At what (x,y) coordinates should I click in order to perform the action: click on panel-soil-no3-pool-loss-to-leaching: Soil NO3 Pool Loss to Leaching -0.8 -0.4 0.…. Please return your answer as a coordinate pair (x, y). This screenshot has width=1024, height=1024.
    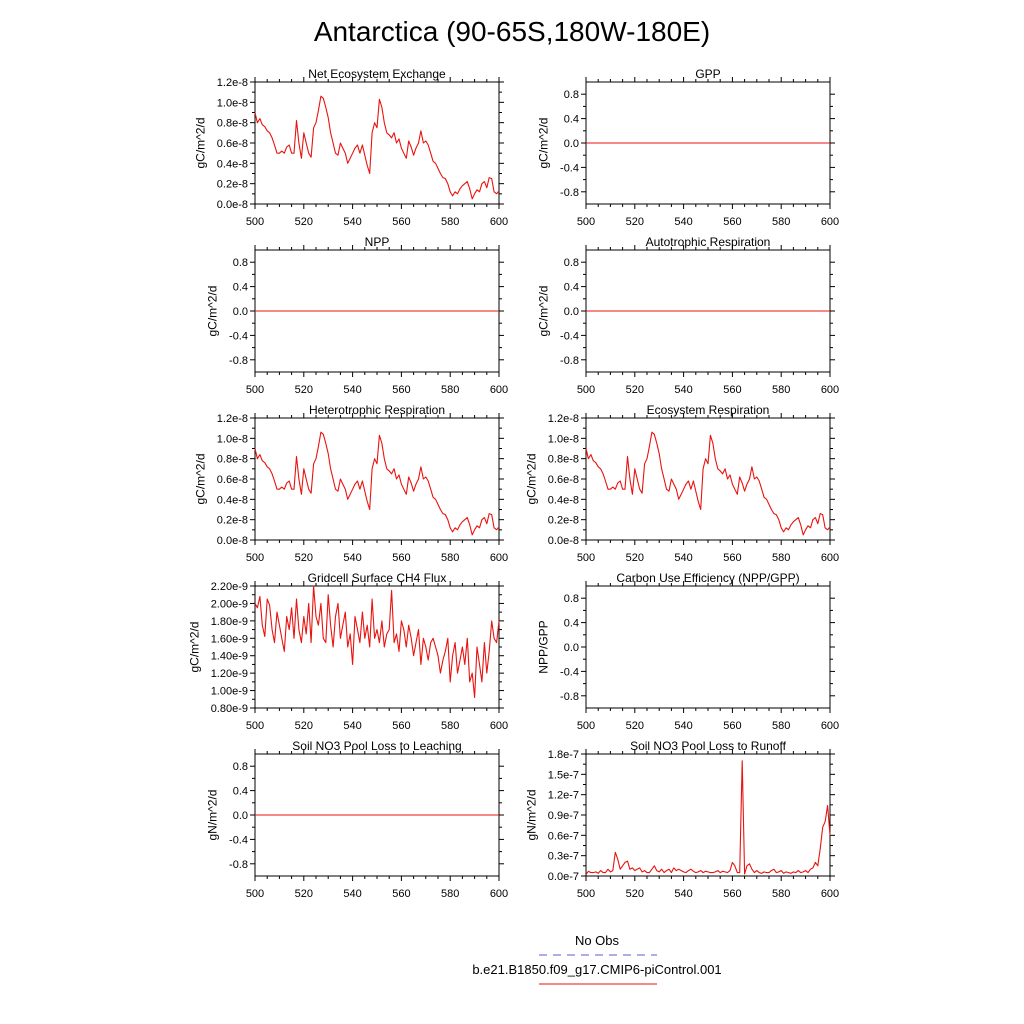
    Looking at the image, I should click on (357, 819).